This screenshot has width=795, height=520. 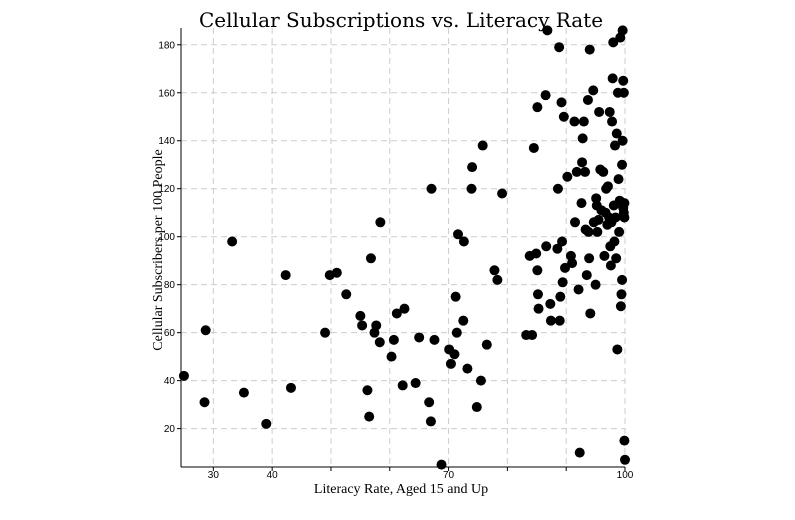 I want to click on y-tick-label: 20, so click(x=170, y=429).